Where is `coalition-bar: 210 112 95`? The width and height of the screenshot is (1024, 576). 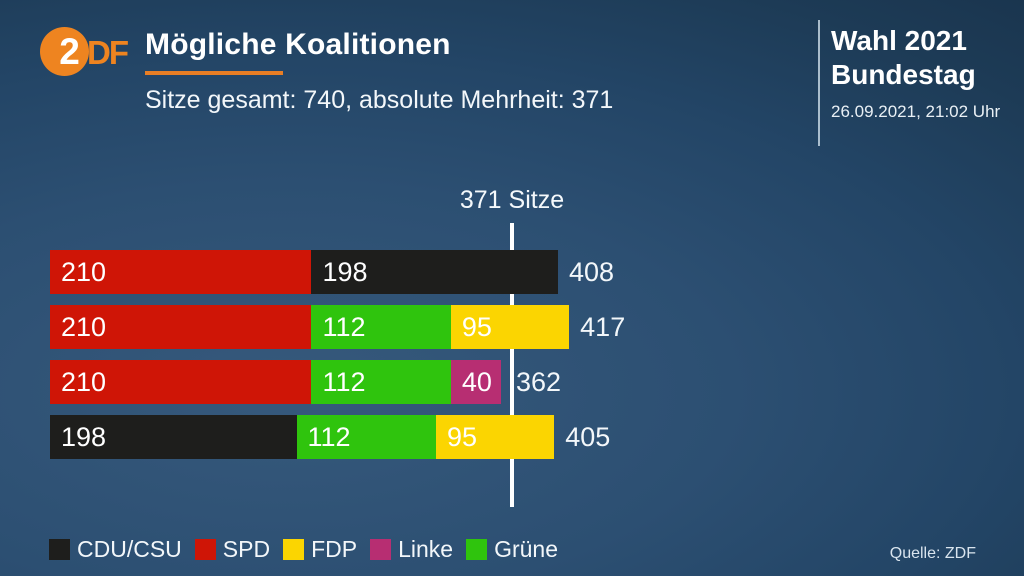
coalition-bar: 210 112 95 is located at coordinates (310, 327).